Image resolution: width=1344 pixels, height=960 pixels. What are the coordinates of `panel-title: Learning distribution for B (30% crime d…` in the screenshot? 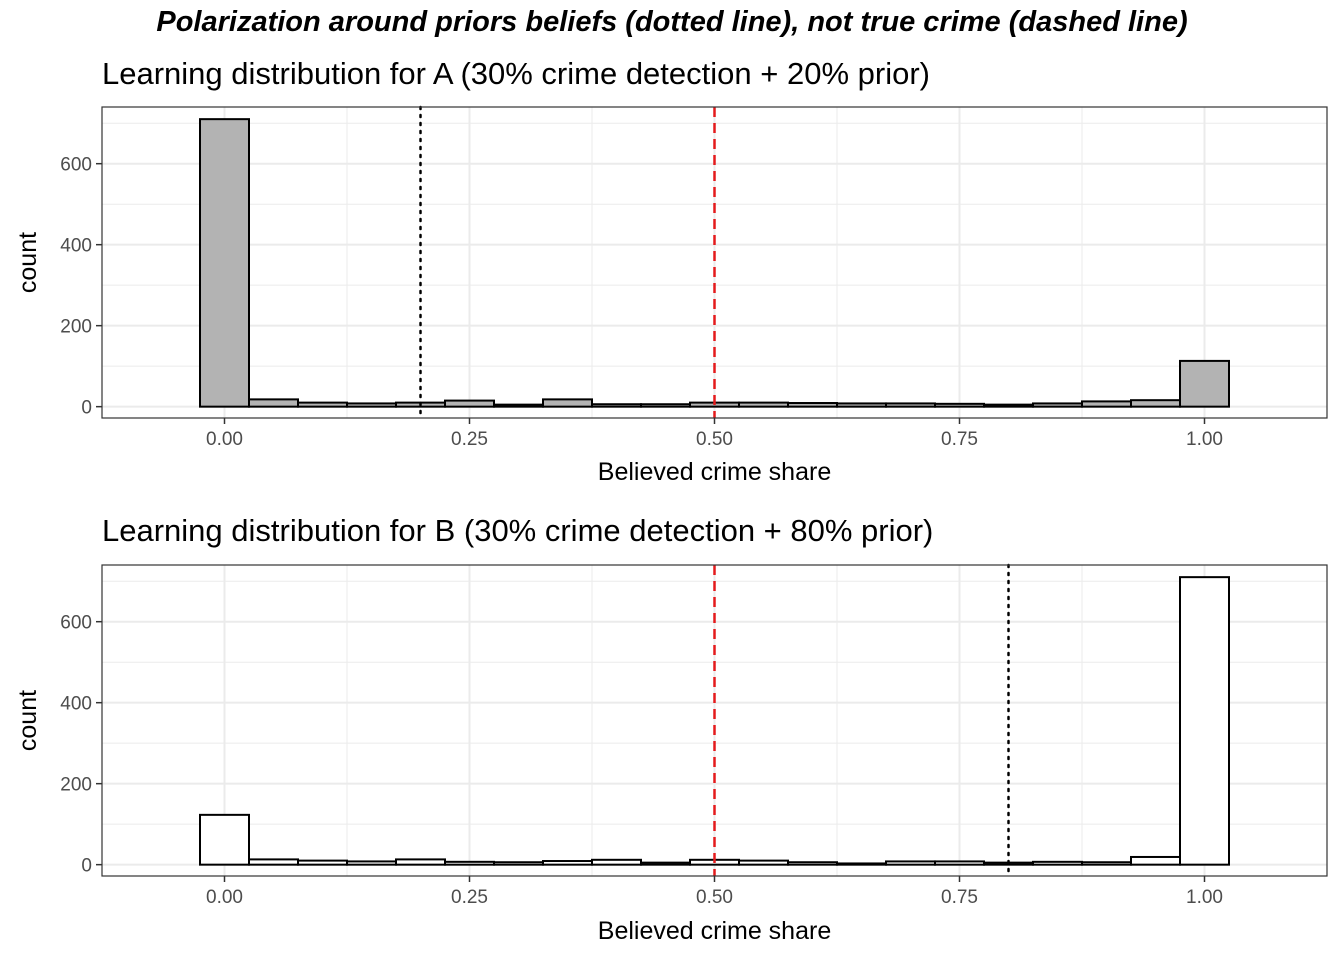 It's located at (517, 530).